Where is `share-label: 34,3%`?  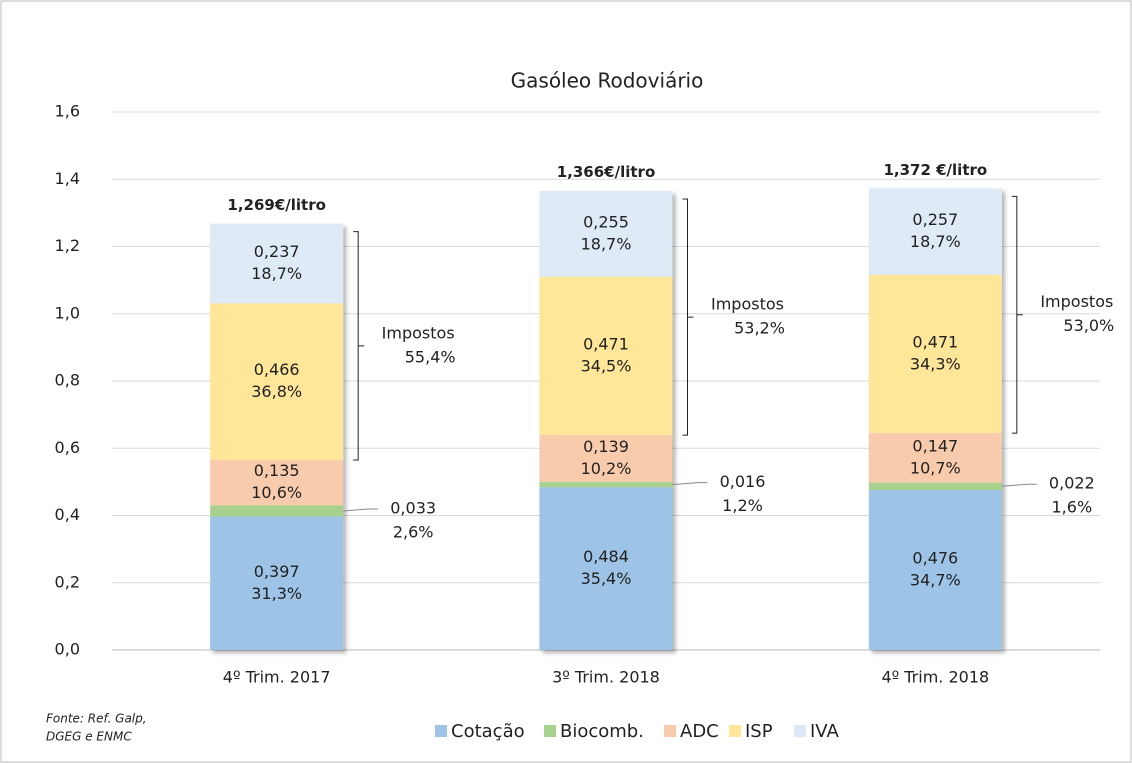 share-label: 34,3% is located at coordinates (935, 363).